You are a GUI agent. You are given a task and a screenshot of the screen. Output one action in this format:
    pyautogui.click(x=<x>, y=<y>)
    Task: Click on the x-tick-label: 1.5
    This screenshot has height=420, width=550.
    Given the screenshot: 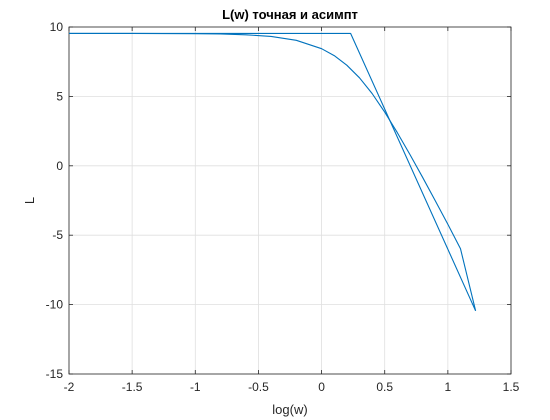 What is the action you would take?
    pyautogui.click(x=511, y=387)
    